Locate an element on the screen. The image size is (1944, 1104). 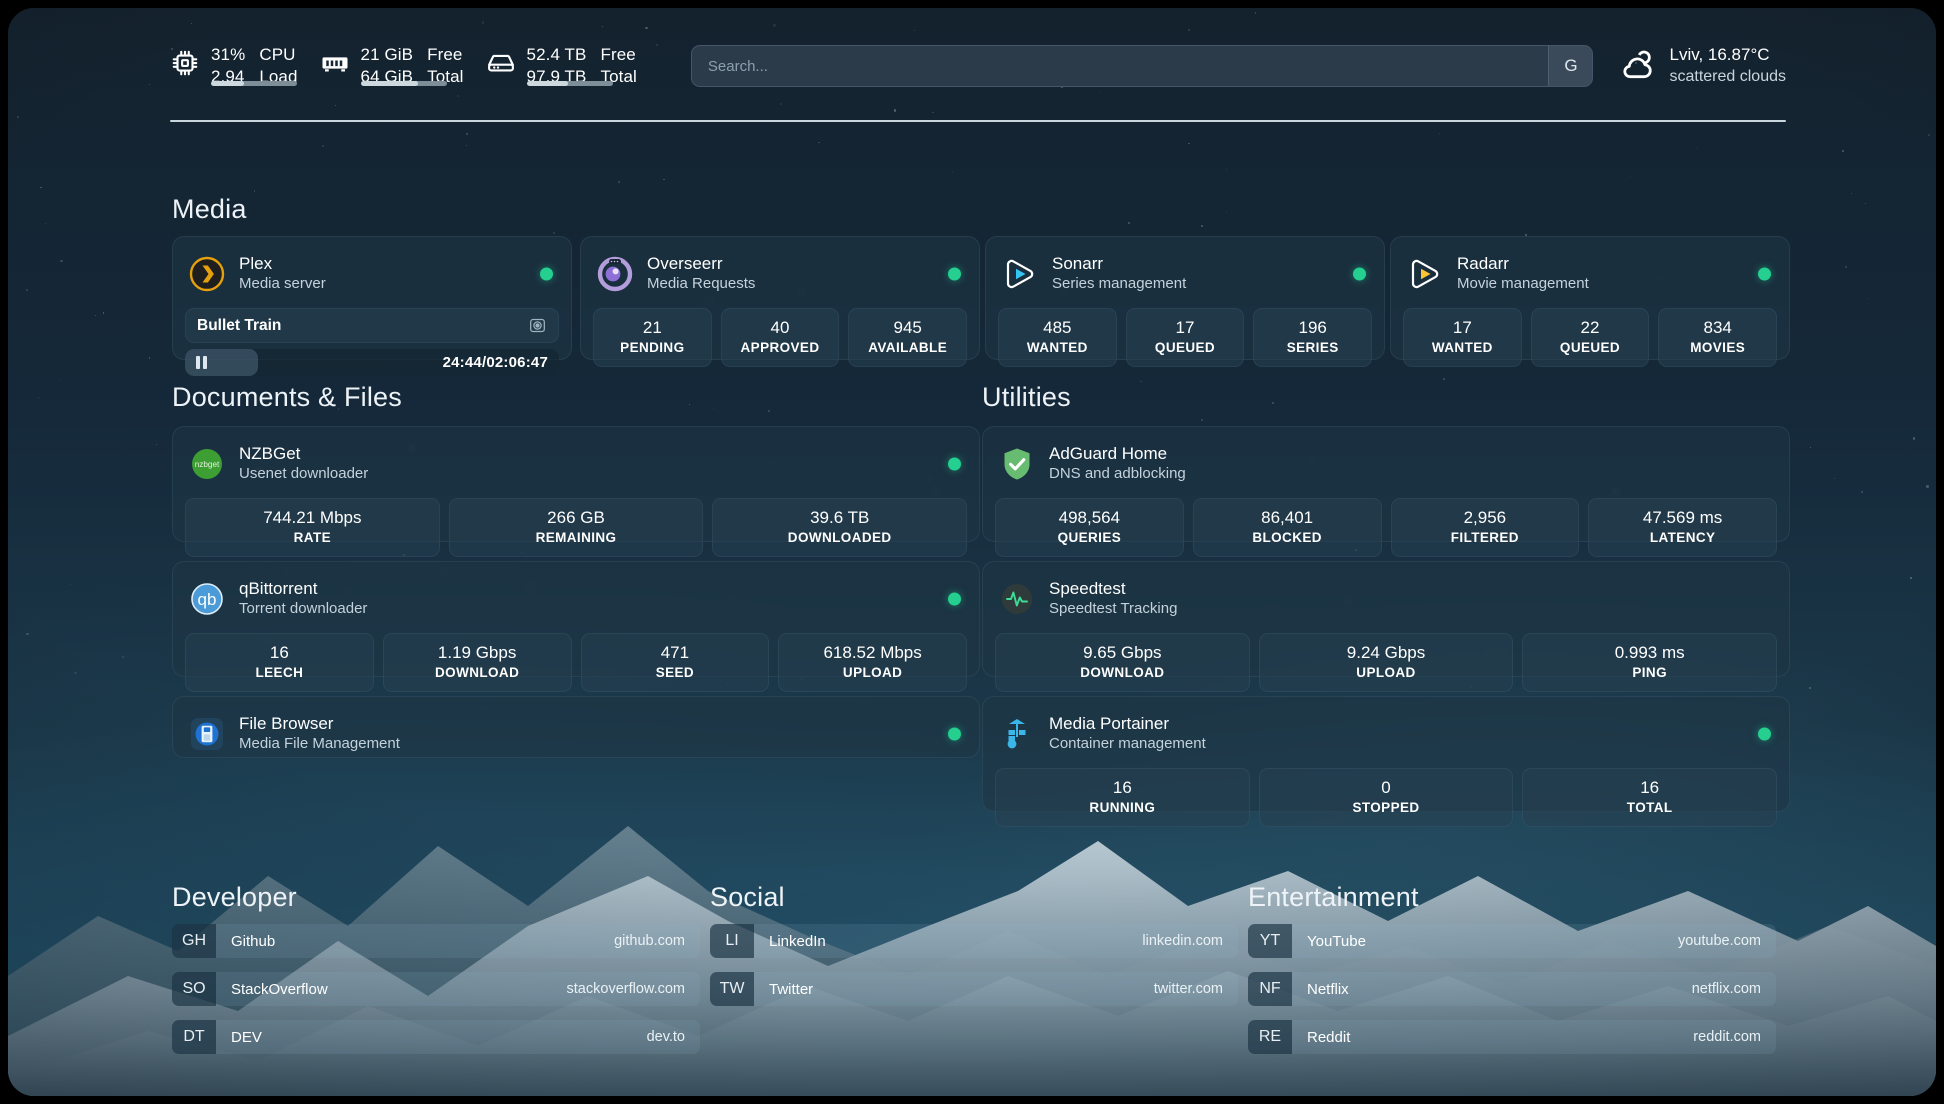
qbittorrent-icon: qb is located at coordinates (207, 599).